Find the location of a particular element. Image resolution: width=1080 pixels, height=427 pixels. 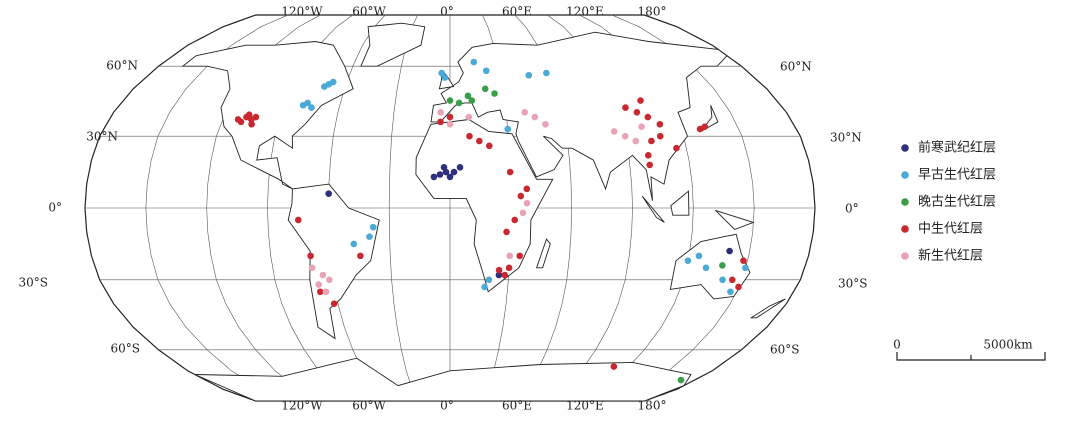

longitude-label: 180° is located at coordinates (652, 406).